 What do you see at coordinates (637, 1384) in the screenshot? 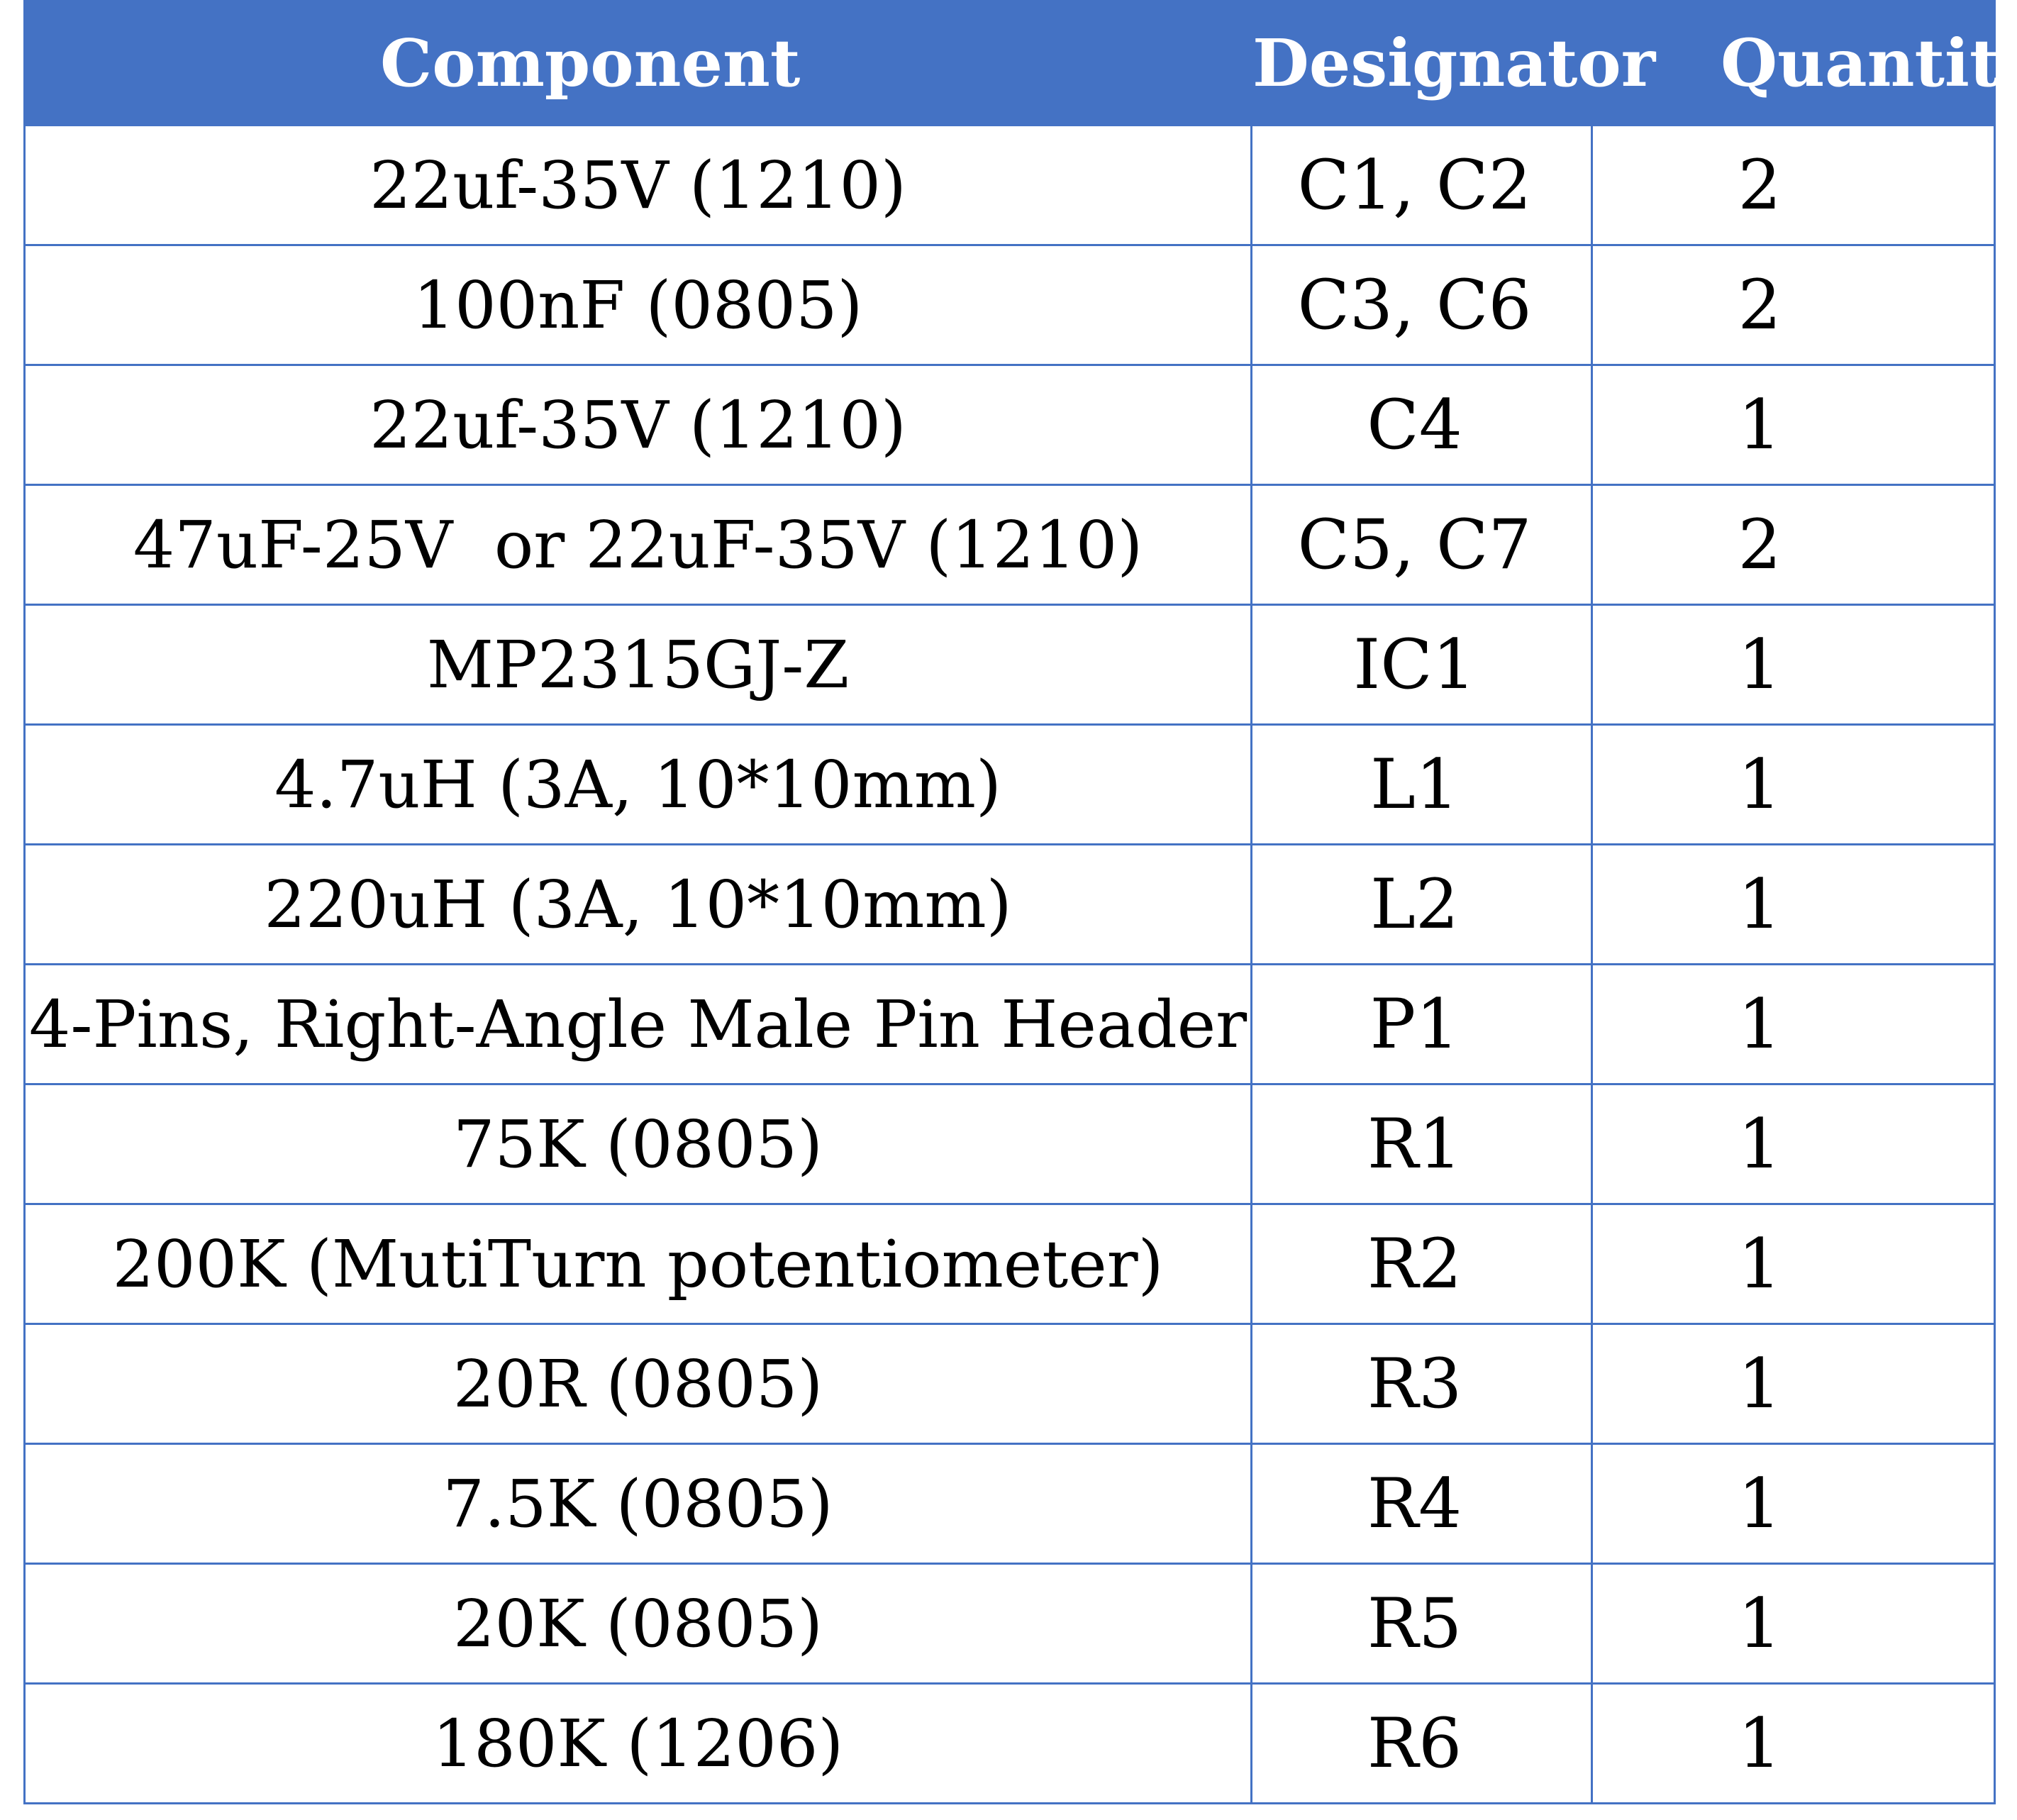
I see `cell-component: 20R (0805)` at bounding box center [637, 1384].